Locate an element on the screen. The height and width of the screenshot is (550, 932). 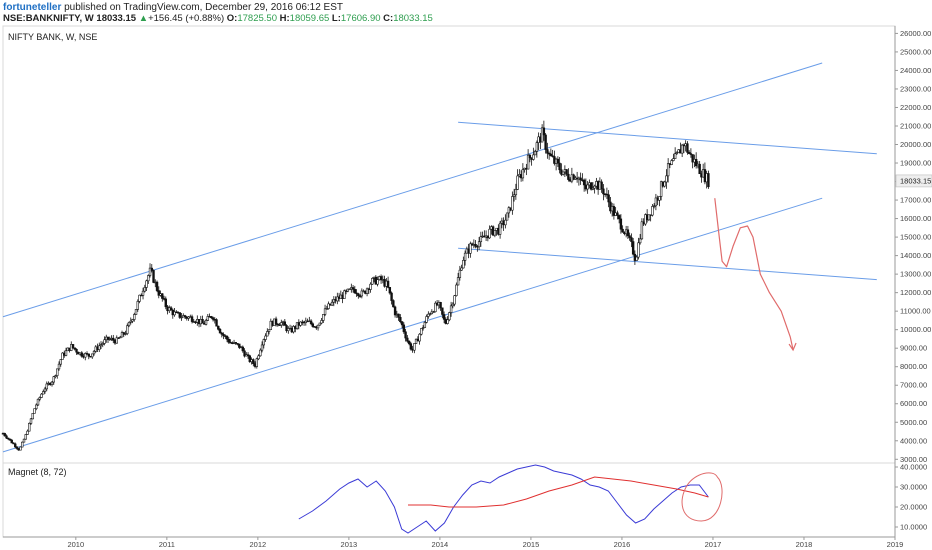
upper-descending-channel-line is located at coordinates (667, 138).